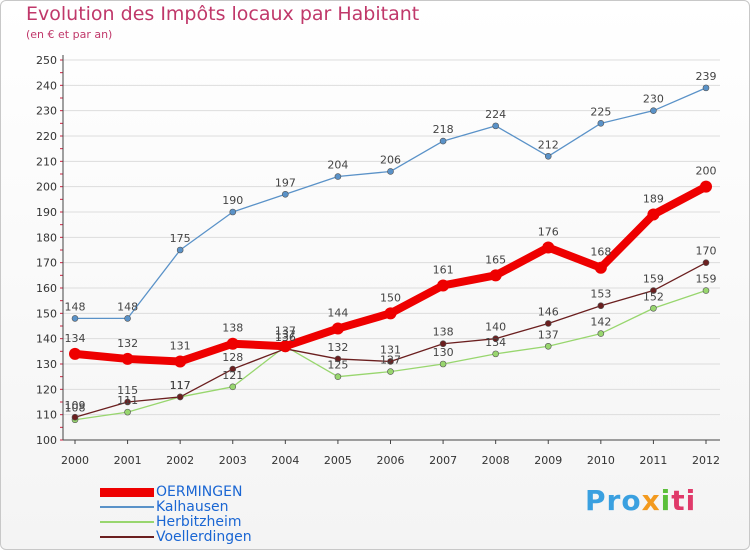  What do you see at coordinates (192, 507) in the screenshot?
I see `legend-label-kalhausen: Kalhausen` at bounding box center [192, 507].